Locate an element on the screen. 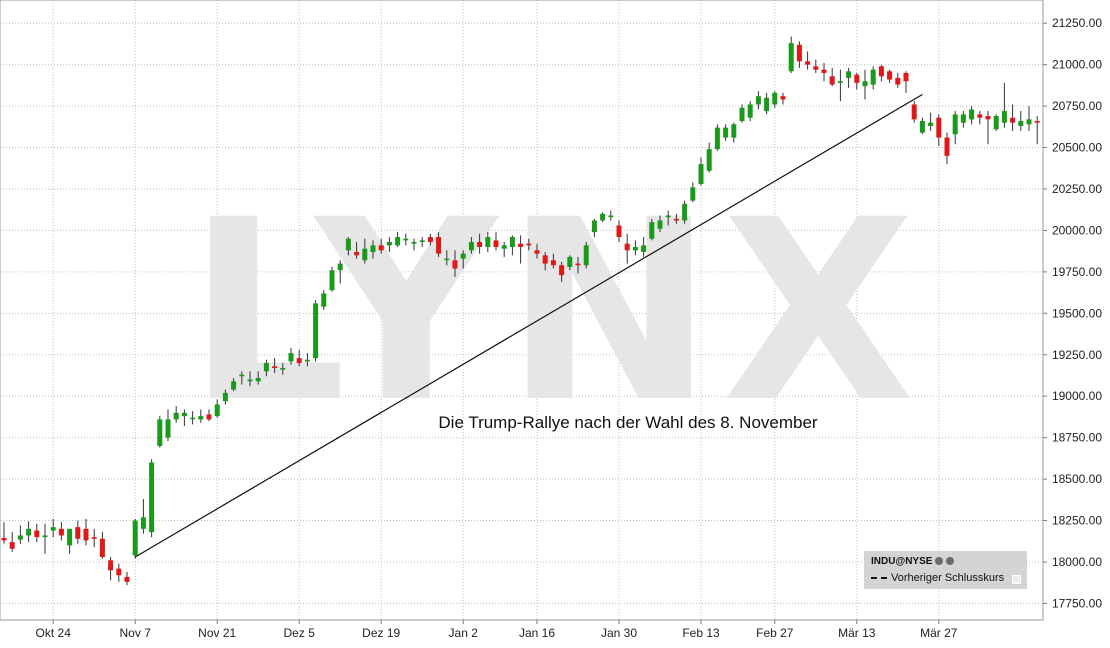 The image size is (1110, 648). x-tick-label: Mär 13 is located at coordinates (857, 633).